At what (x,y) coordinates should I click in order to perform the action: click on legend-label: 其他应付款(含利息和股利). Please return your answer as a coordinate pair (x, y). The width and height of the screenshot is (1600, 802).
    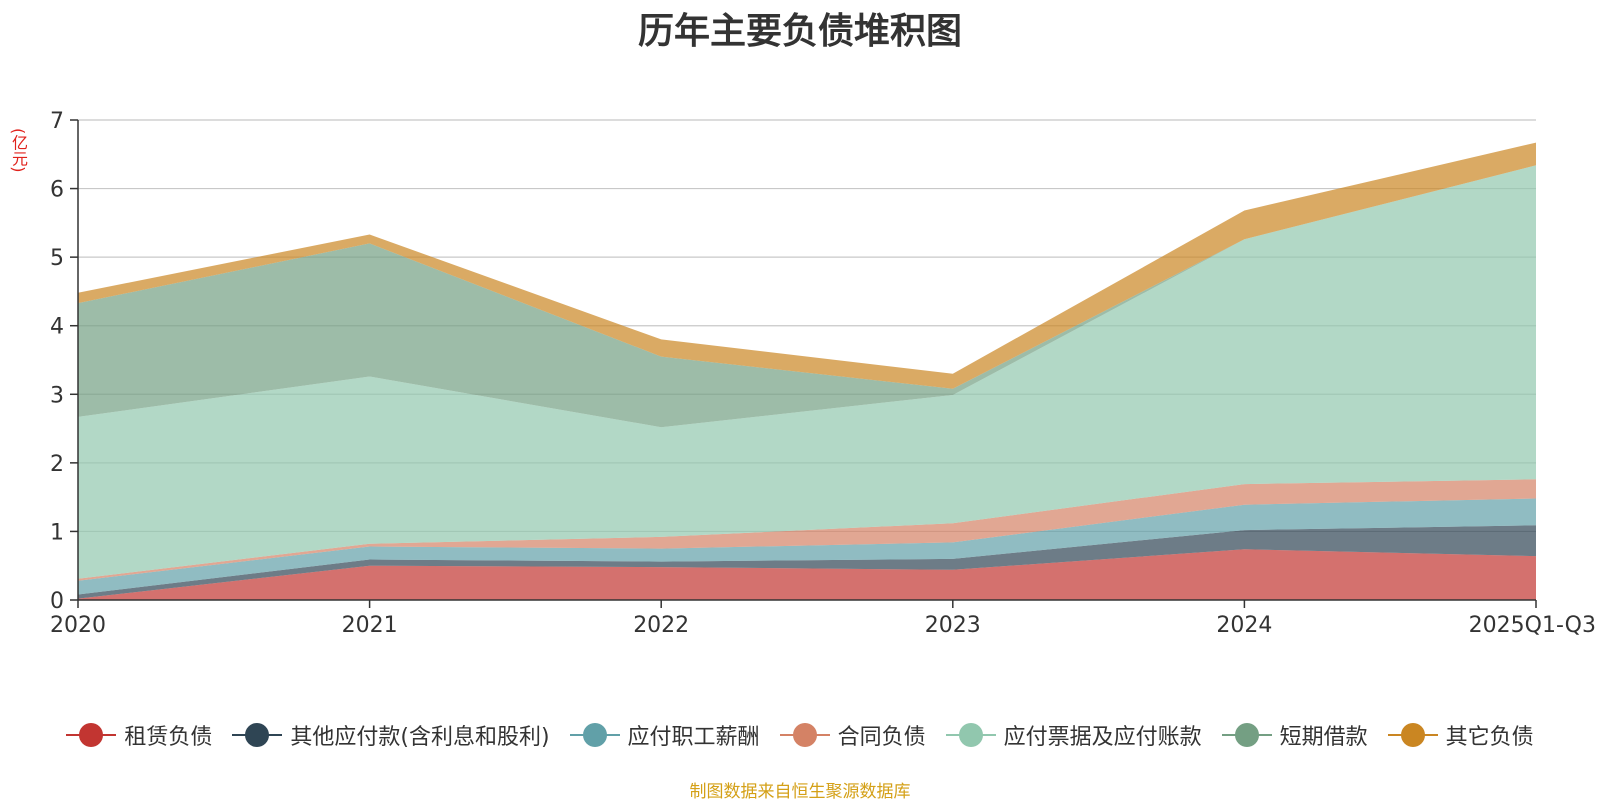
    Looking at the image, I should click on (420, 737).